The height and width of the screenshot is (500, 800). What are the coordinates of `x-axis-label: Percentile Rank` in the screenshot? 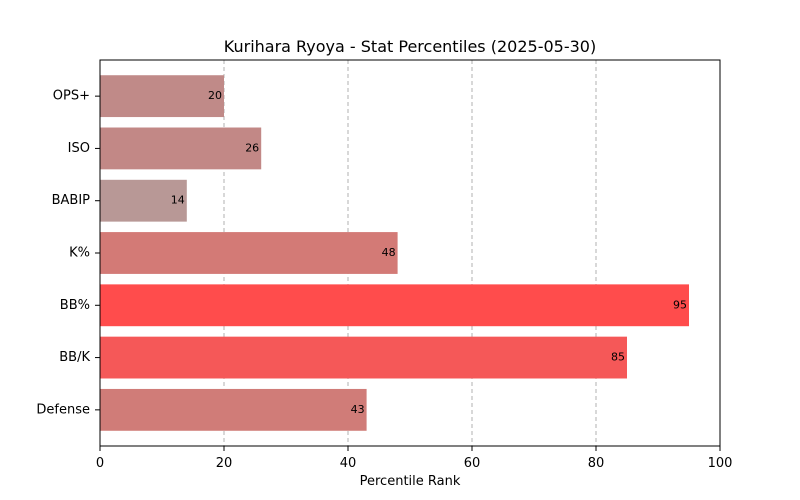 It's located at (410, 481).